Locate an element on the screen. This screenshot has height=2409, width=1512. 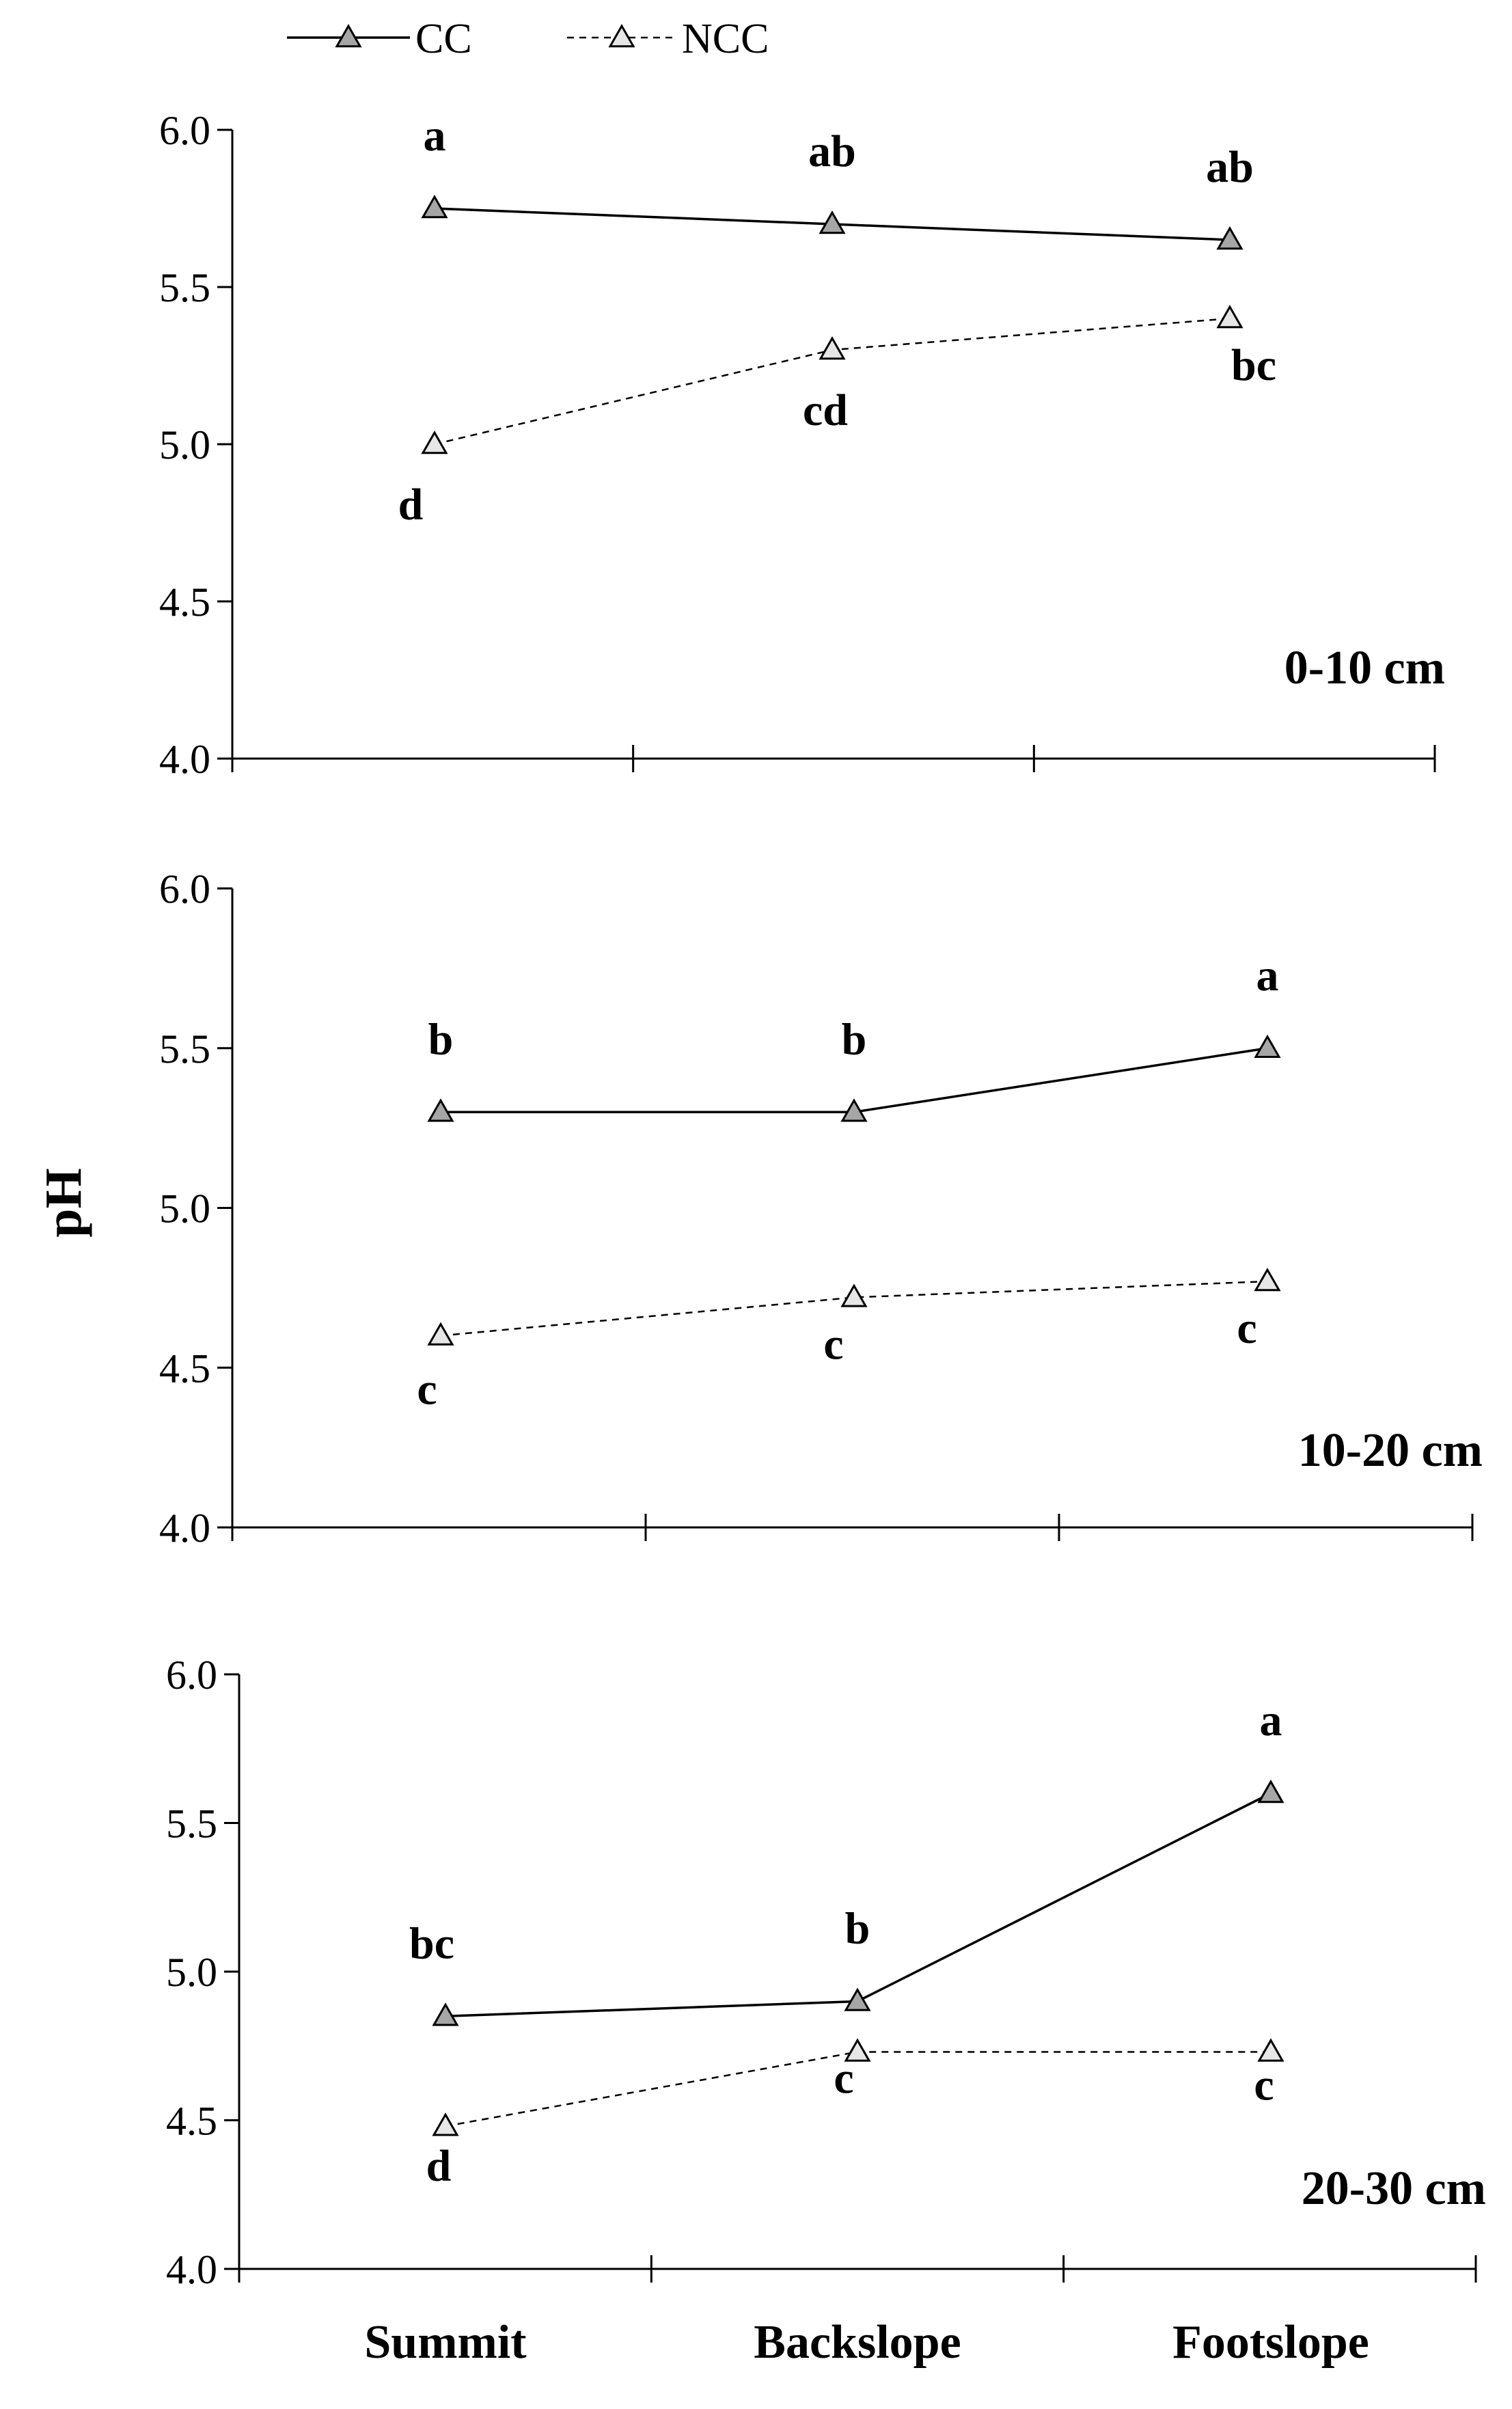
depth-label: 20-30 cm is located at coordinates (1394, 2188).